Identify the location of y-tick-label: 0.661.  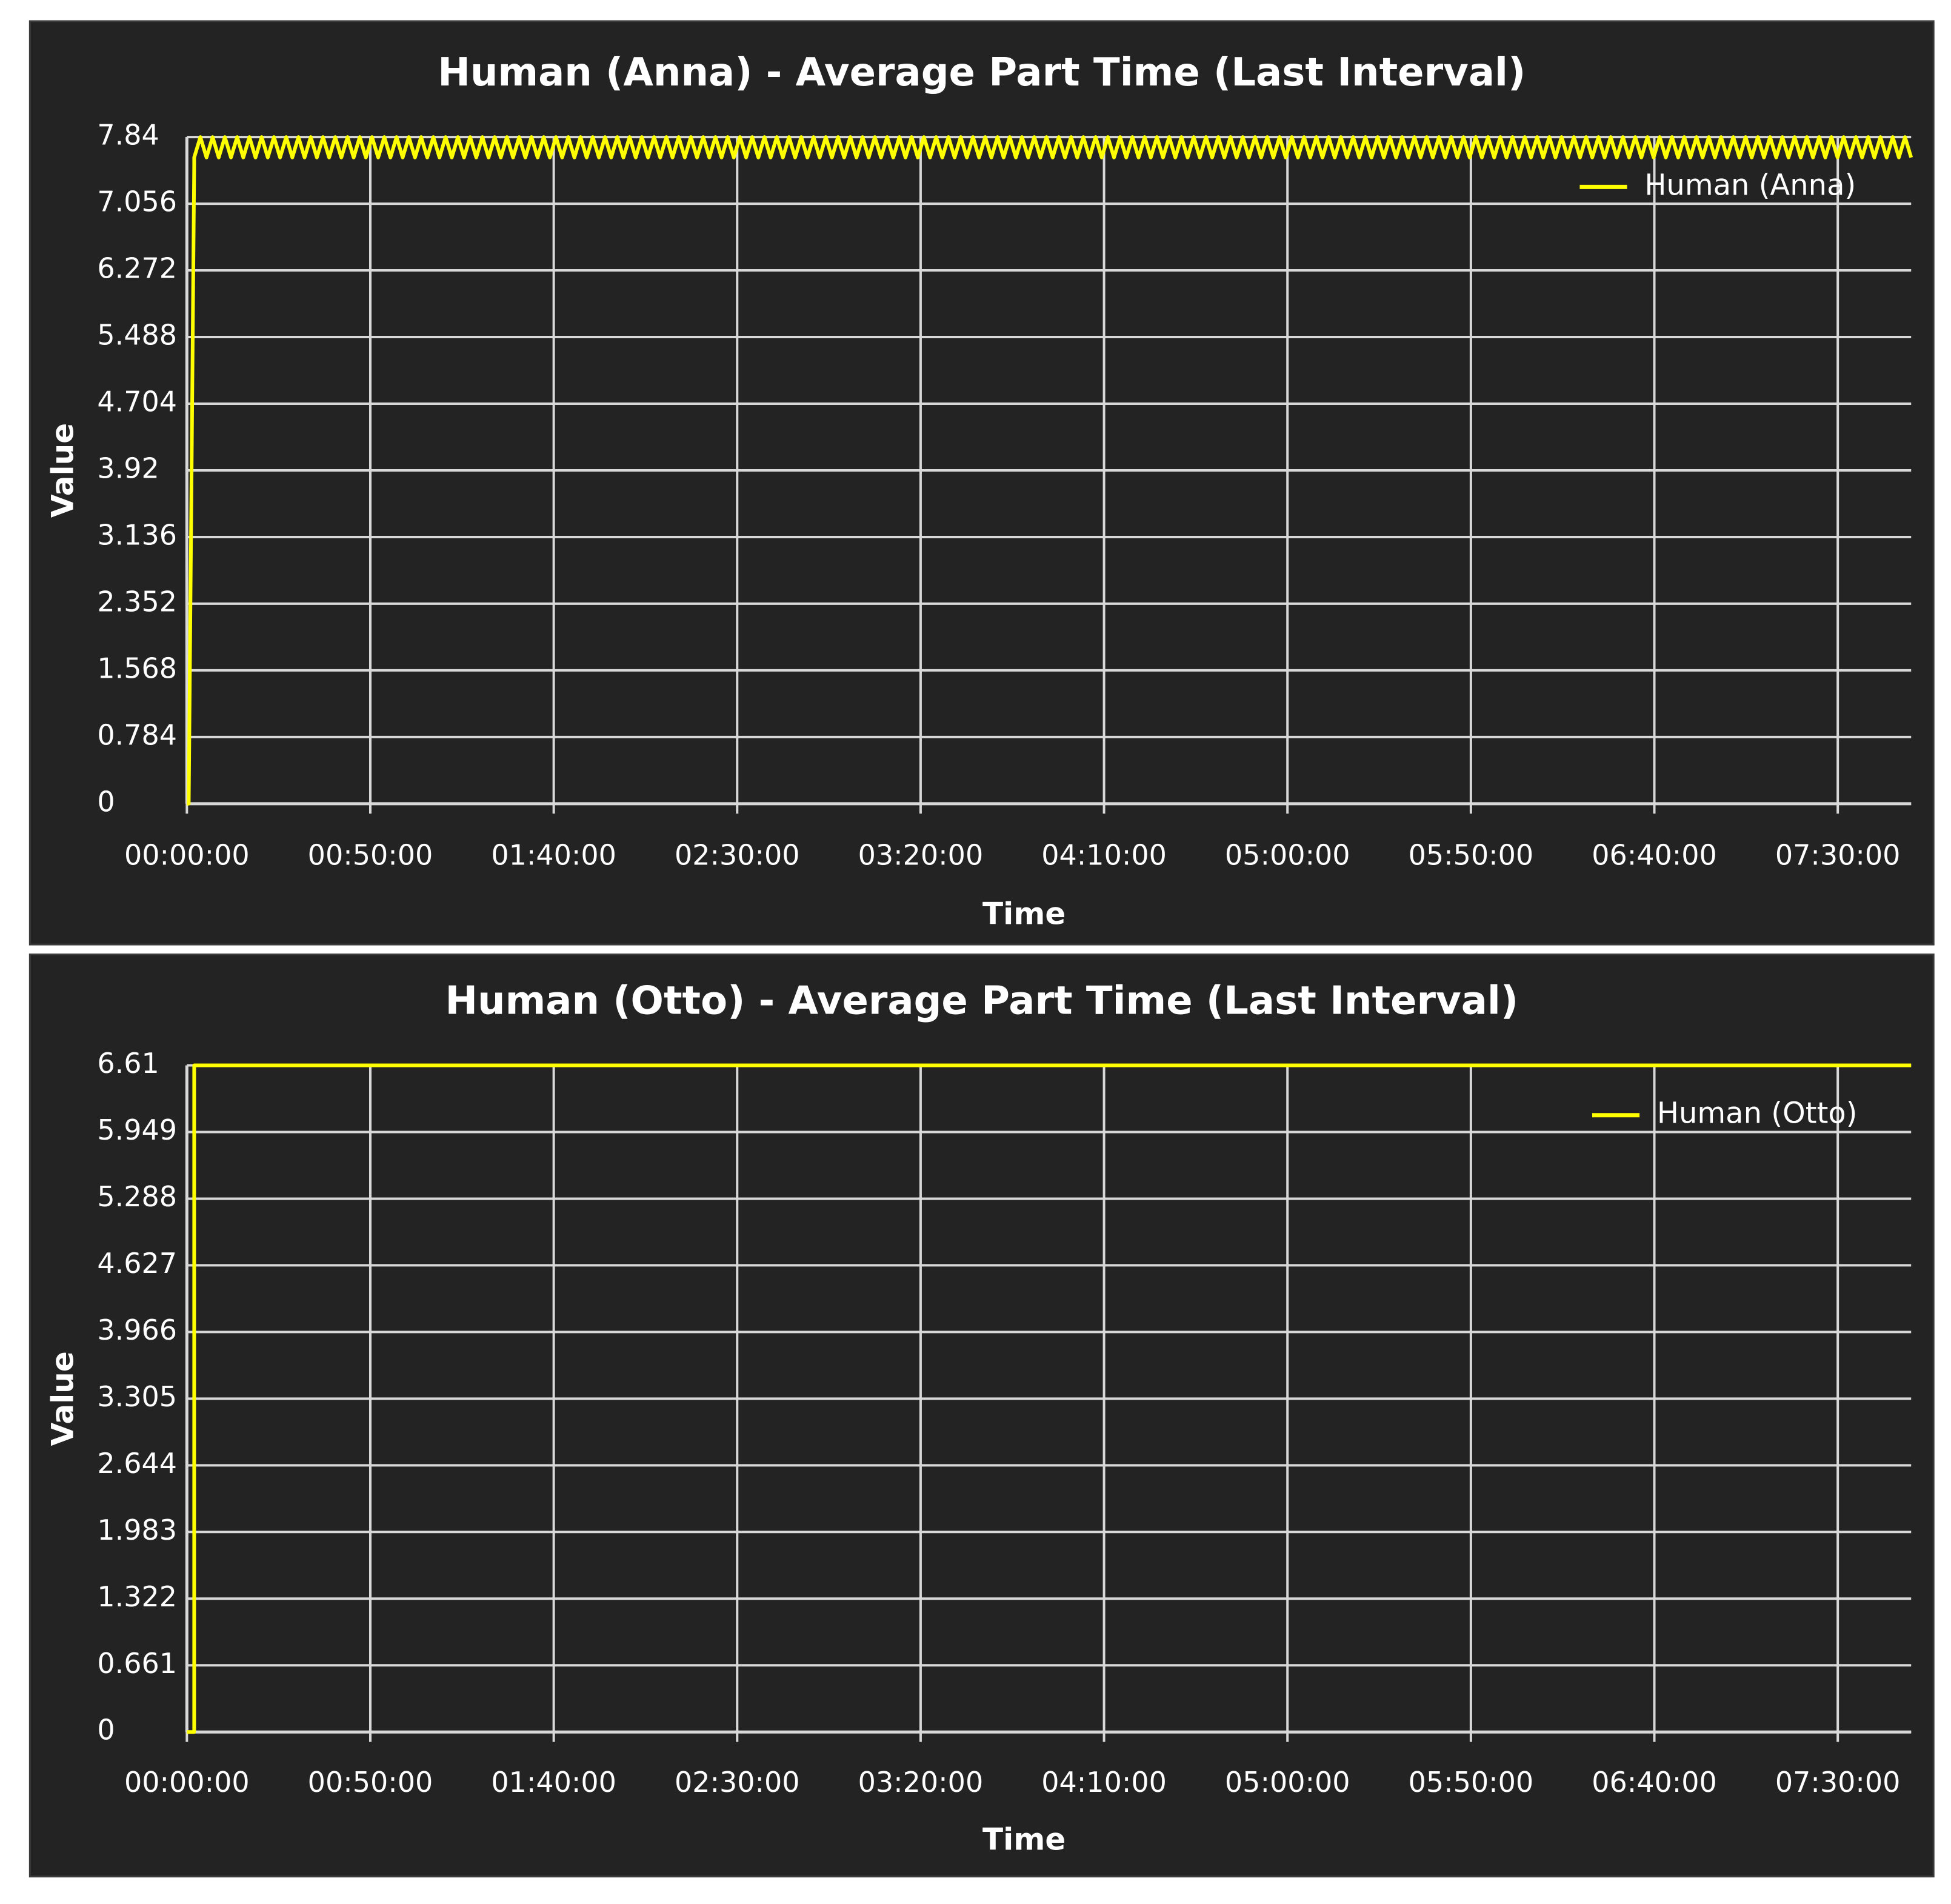
(137, 1663).